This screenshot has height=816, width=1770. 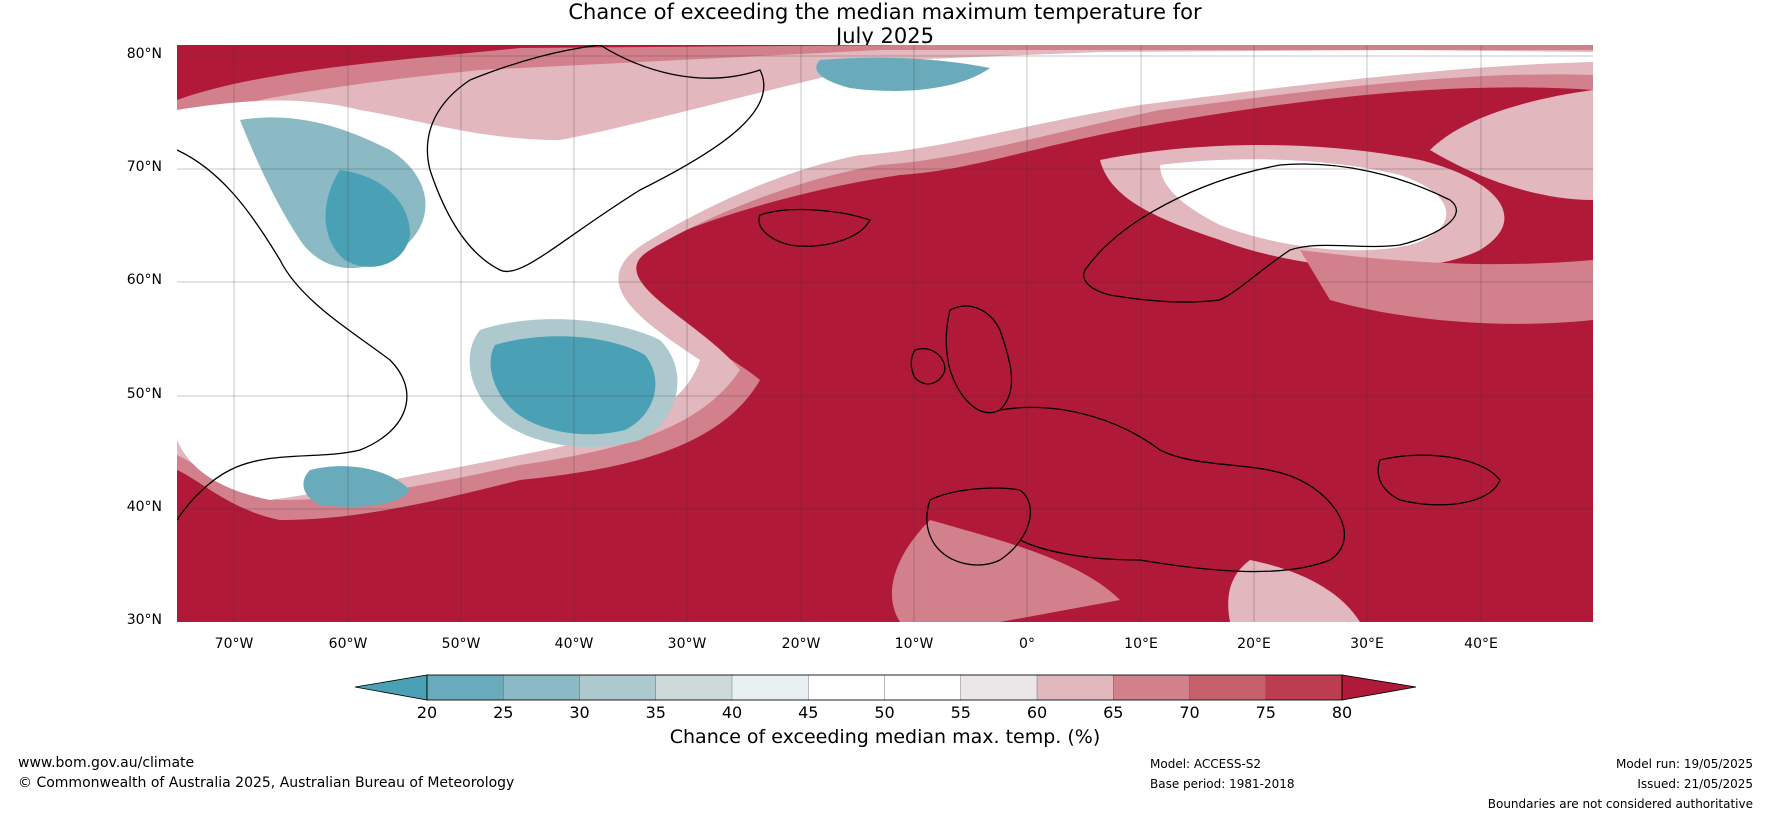 What do you see at coordinates (144, 507) in the screenshot?
I see `lat-label-40n: 40°N` at bounding box center [144, 507].